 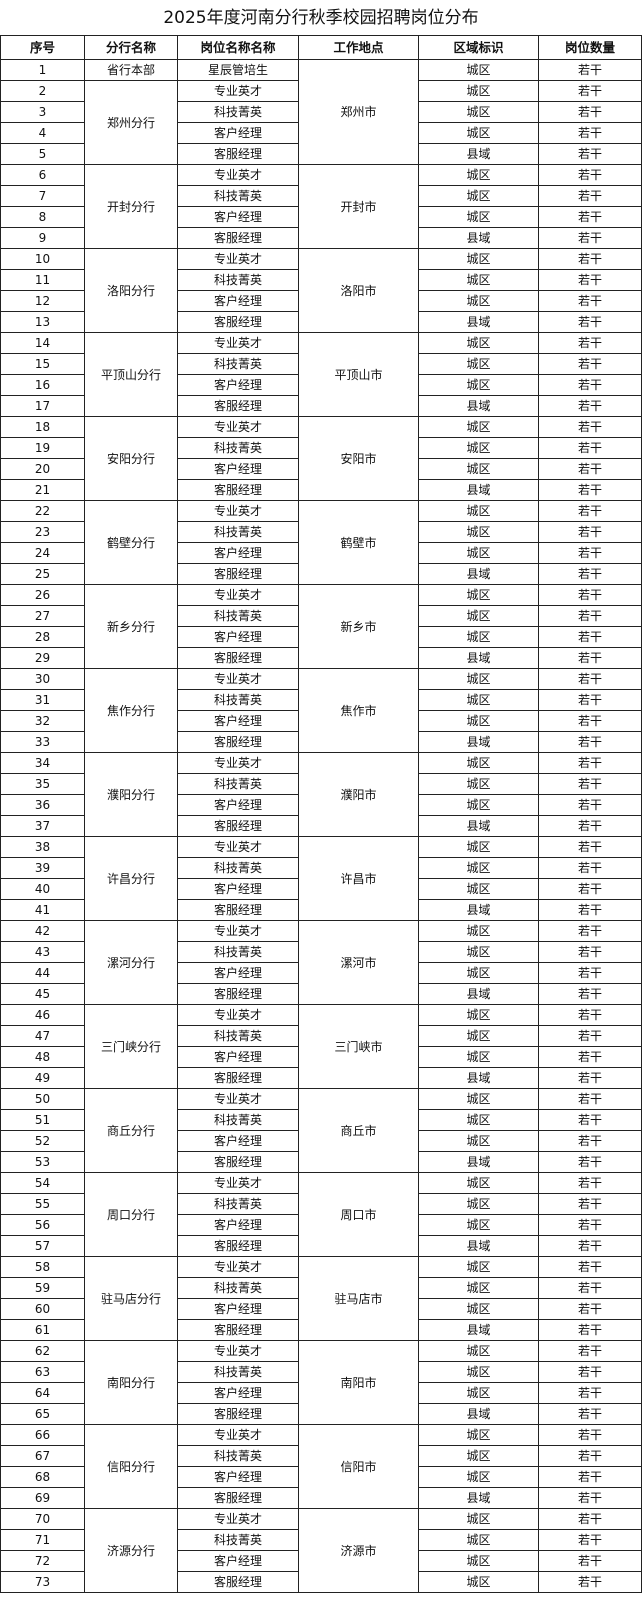 What do you see at coordinates (42, 1435) in the screenshot?
I see `seq-cell: 66` at bounding box center [42, 1435].